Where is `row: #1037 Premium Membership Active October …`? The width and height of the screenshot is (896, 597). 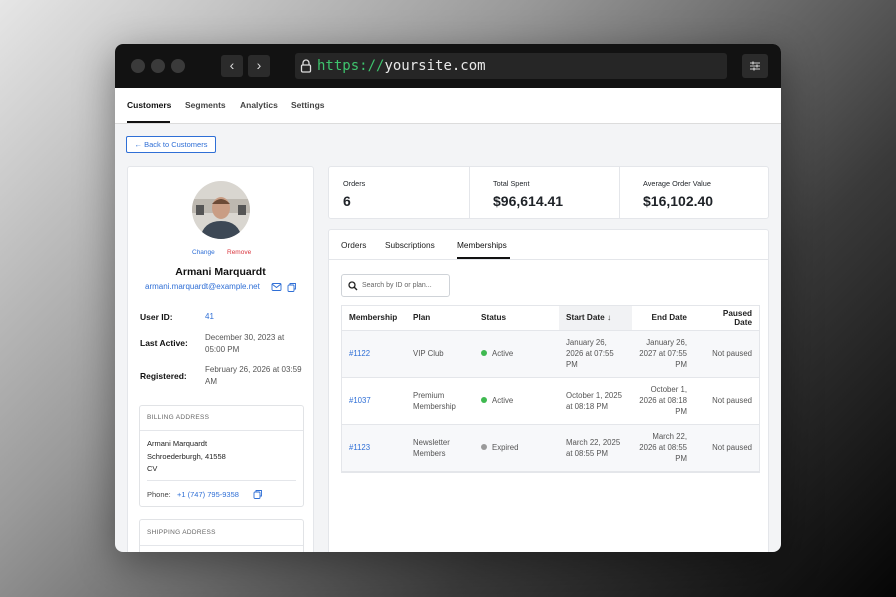 row: #1037 Premium Membership Active October … is located at coordinates (550, 401).